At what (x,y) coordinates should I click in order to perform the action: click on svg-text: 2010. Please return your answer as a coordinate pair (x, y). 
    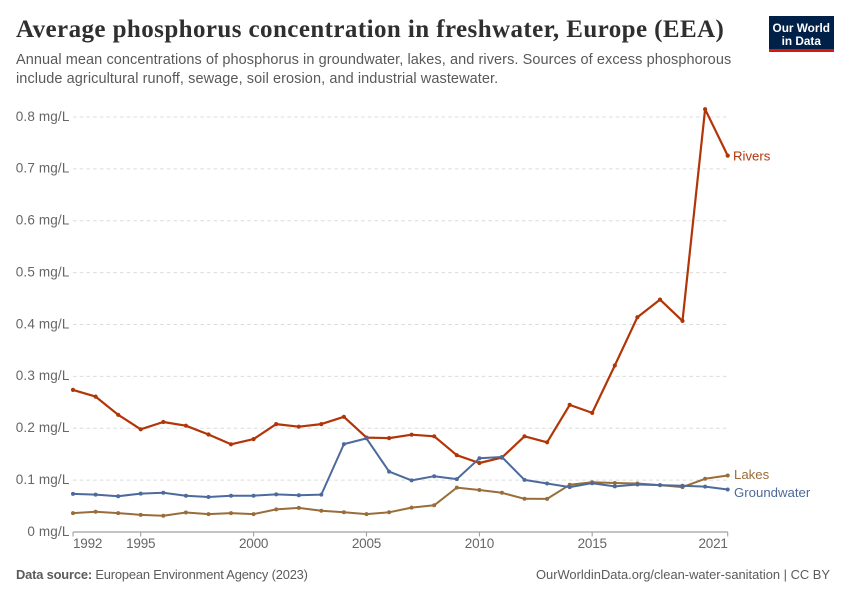
    Looking at the image, I should click on (479, 543).